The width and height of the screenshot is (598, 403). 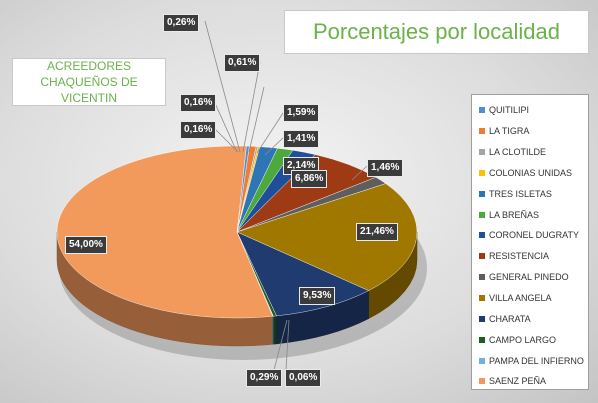 I want to click on legend-label: CORONEL DUGRATY, so click(x=534, y=235).